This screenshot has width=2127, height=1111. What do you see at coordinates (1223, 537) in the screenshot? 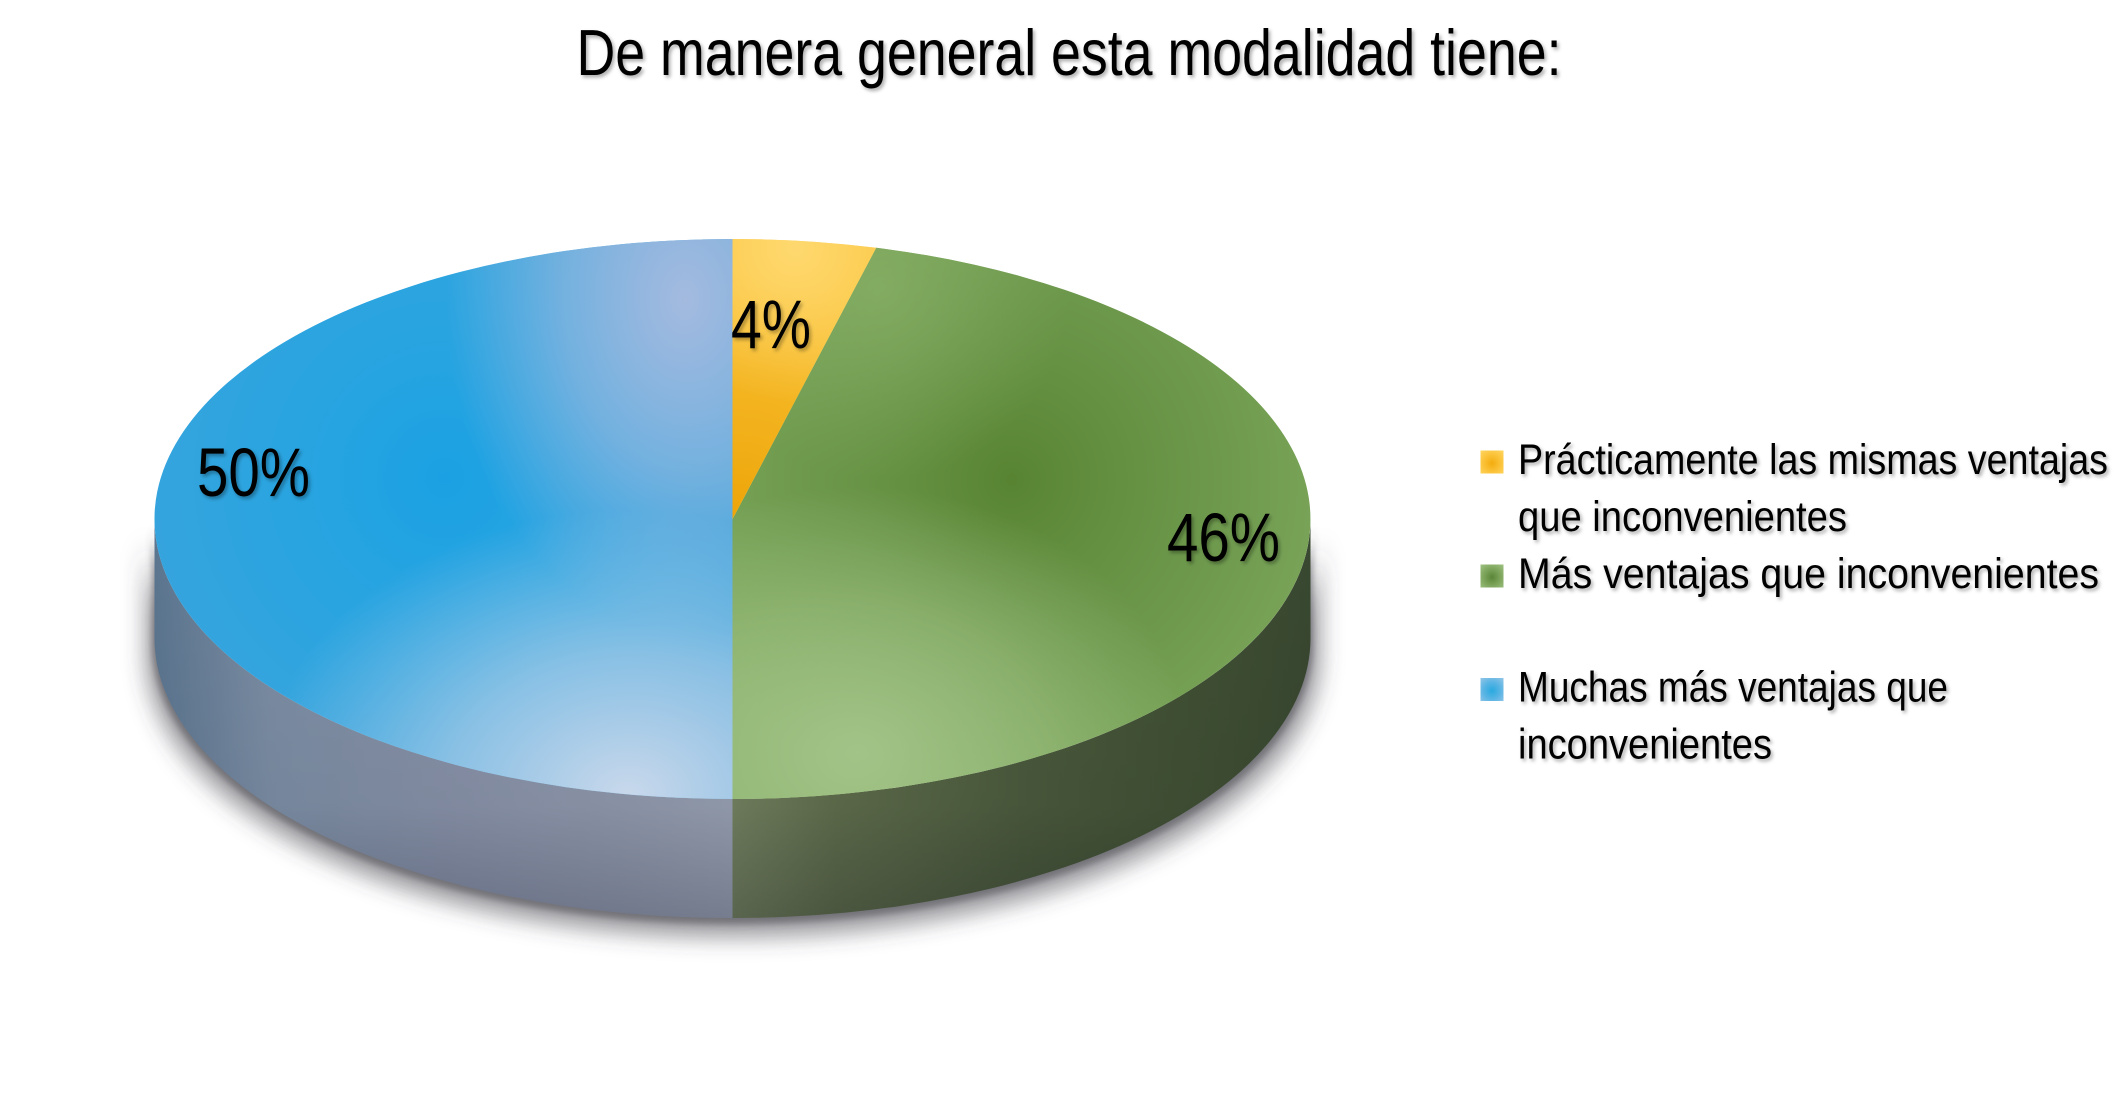
I see `svg-text: 46%` at bounding box center [1223, 537].